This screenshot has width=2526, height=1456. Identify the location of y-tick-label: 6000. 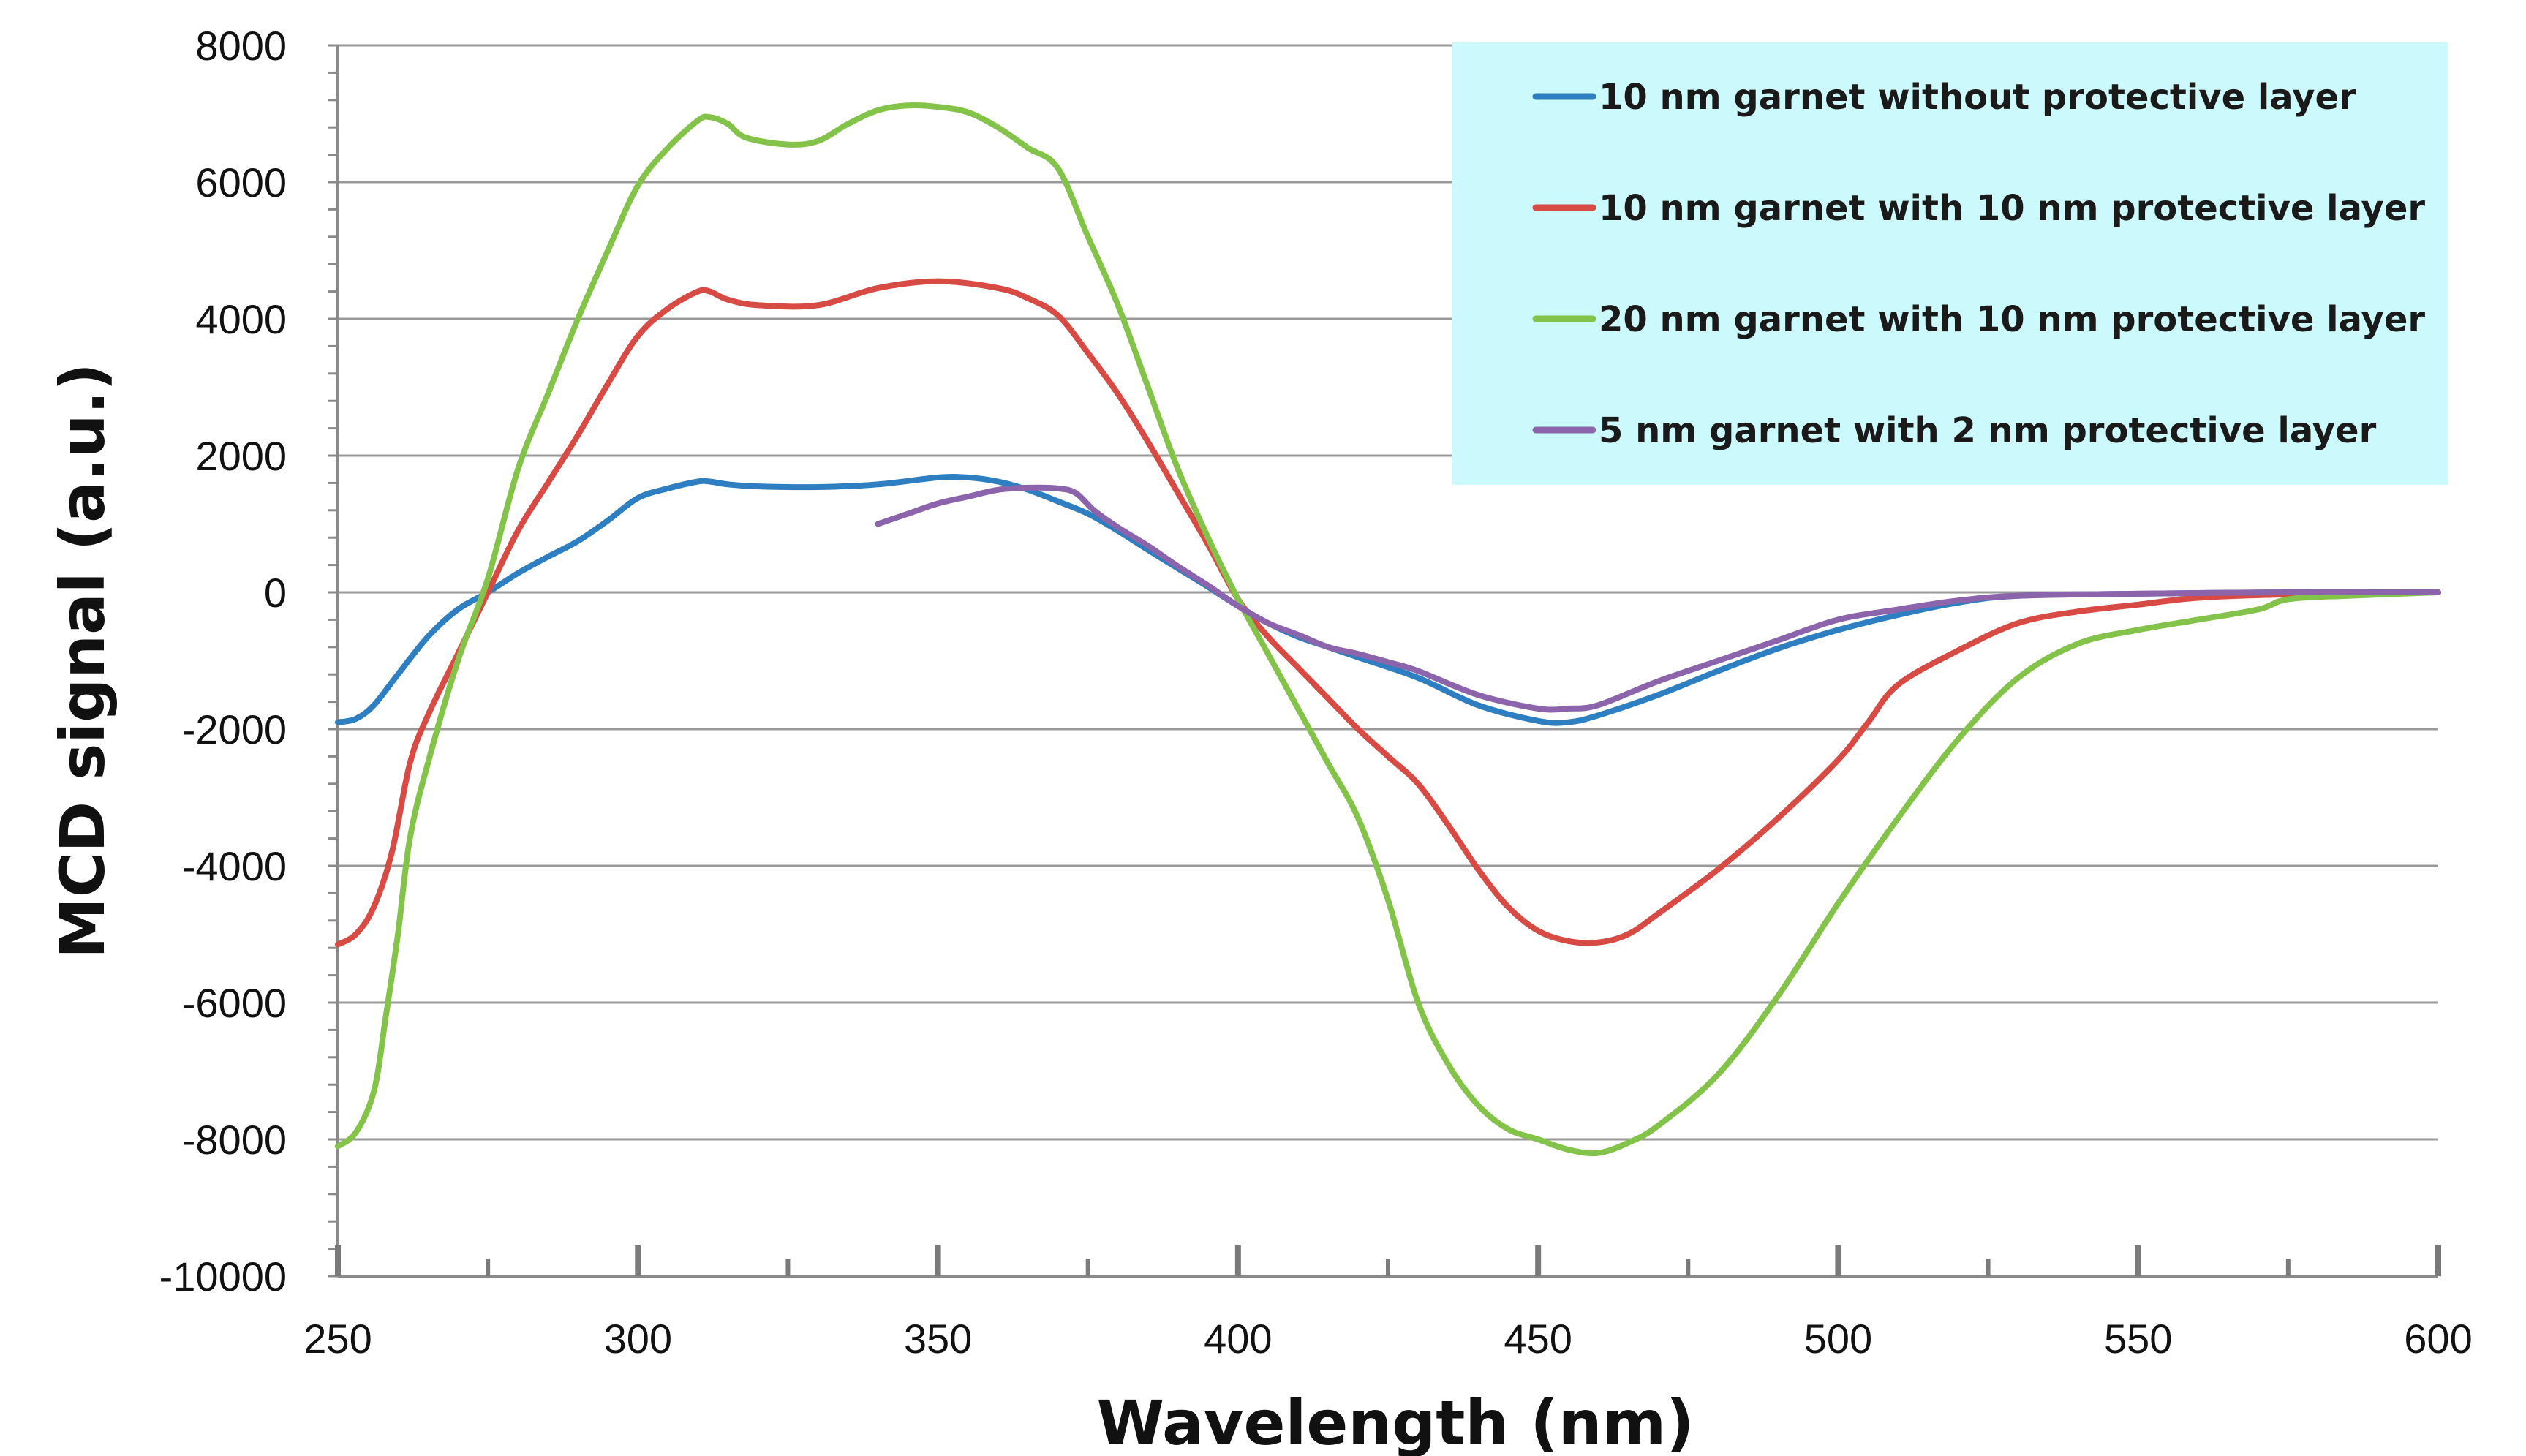
(241, 182).